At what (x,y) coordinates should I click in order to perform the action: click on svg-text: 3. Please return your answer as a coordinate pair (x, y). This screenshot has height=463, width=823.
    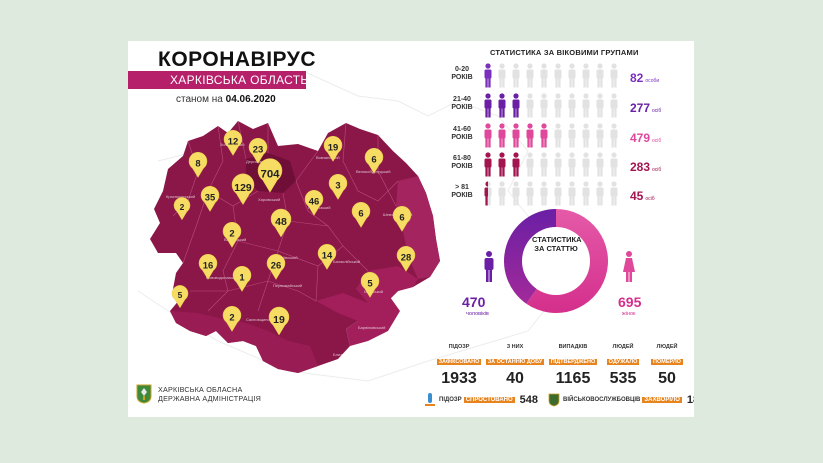
    Looking at the image, I should click on (337, 185).